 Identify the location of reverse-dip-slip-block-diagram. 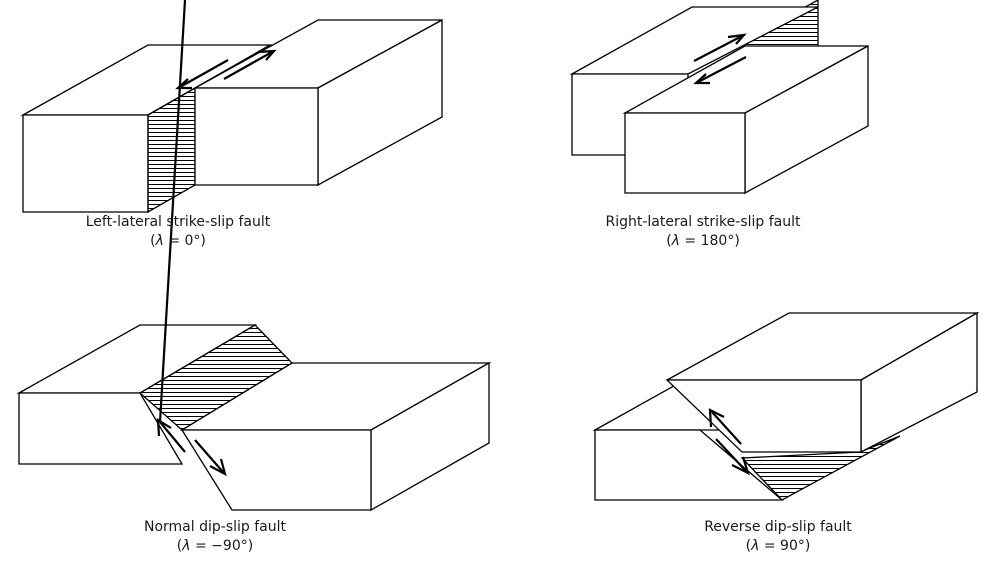
(786, 406).